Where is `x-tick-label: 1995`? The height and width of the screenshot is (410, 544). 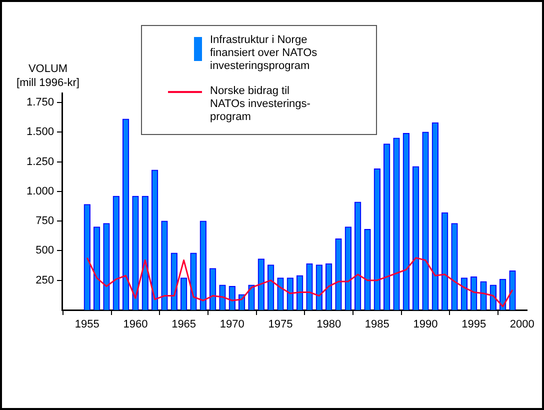
x-tick-label: 1995 is located at coordinates (474, 324).